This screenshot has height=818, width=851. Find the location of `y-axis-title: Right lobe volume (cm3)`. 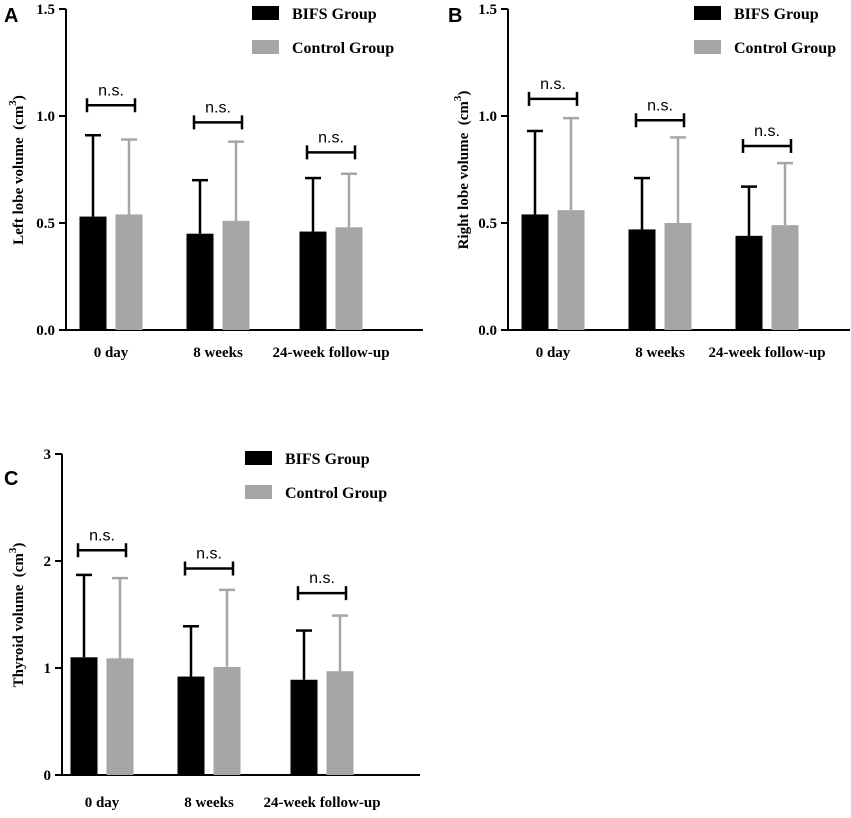

y-axis-title: Right lobe volume (cm3) is located at coordinates (462, 170).